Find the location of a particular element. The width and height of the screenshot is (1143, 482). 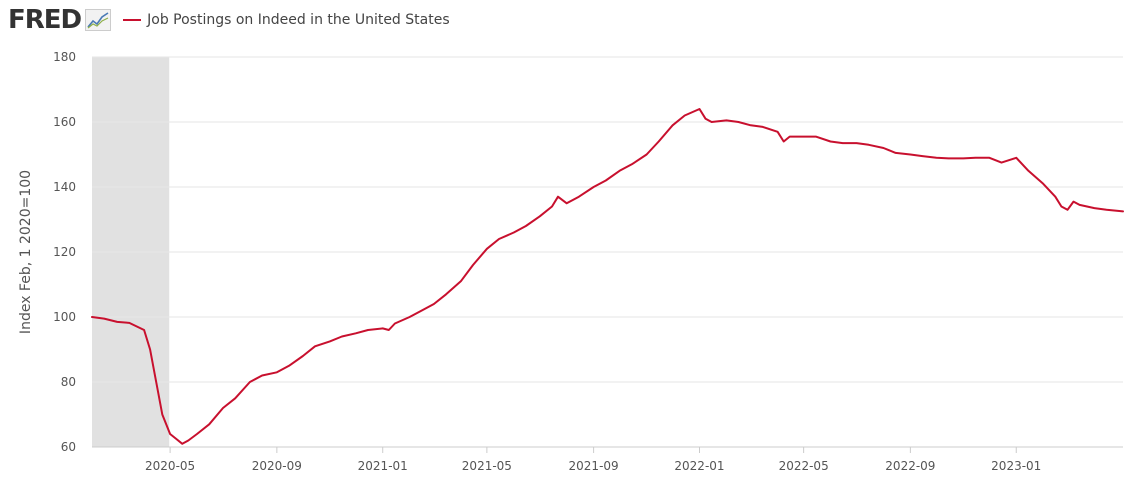

x-tick-label: 2020-05 is located at coordinates (170, 466).